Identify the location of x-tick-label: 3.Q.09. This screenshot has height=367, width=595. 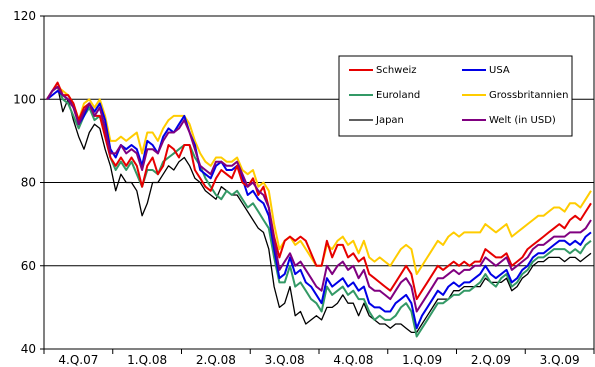
(560, 360).